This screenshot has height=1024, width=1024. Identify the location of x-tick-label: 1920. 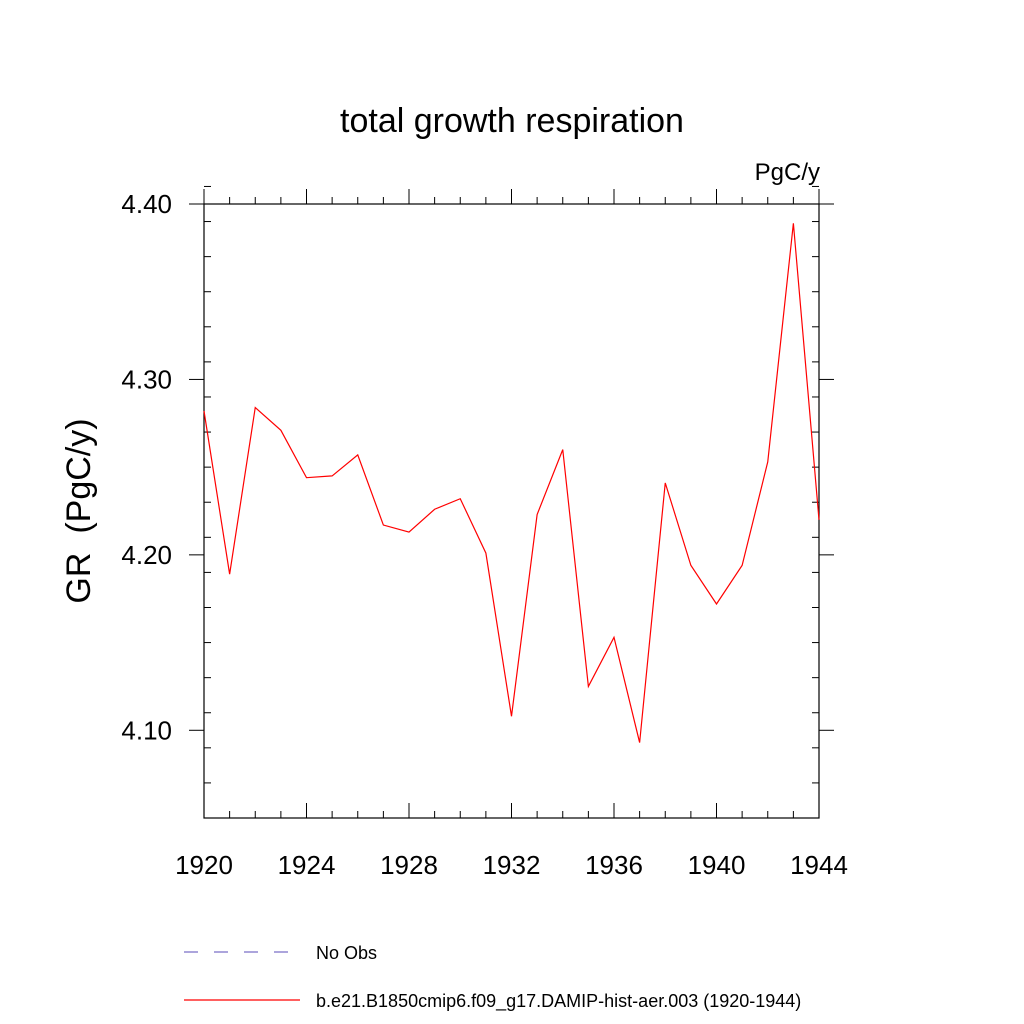
(204, 865).